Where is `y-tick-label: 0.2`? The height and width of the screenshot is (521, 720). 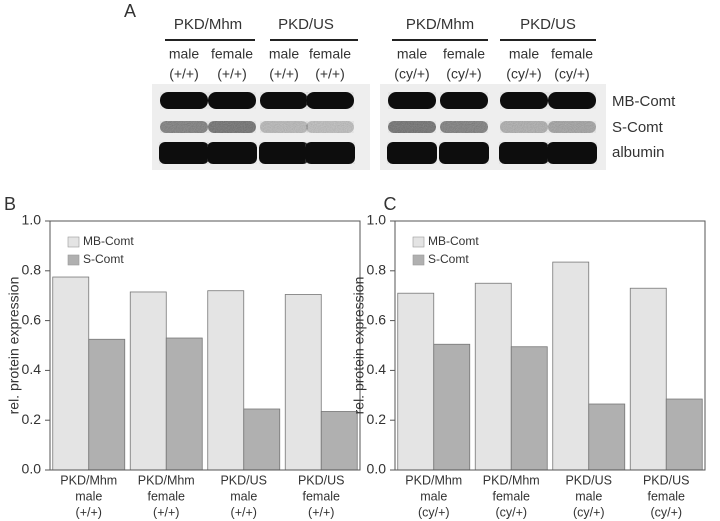 y-tick-label: 0.2 is located at coordinates (377, 419).